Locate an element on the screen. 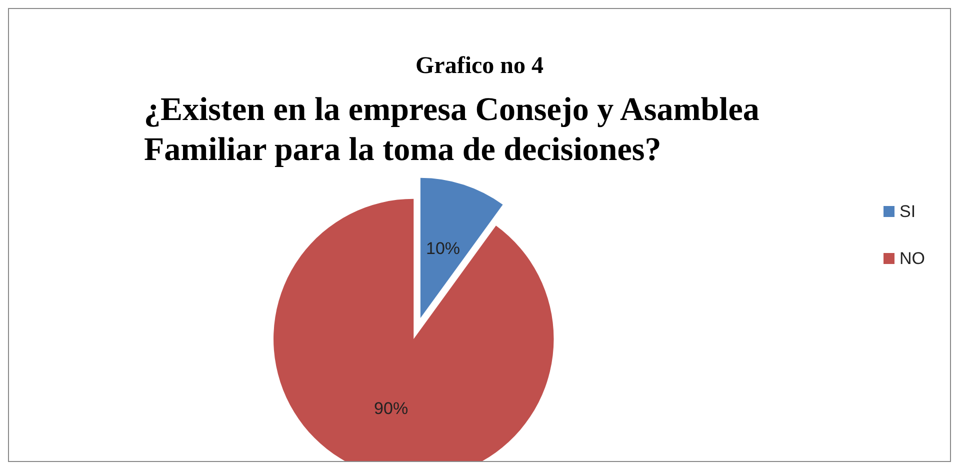  chart-subtitle: ¿Existen en la empresa Consejo y Asamblea Familiar para la toma de decisiones? is located at coordinates (456, 130).